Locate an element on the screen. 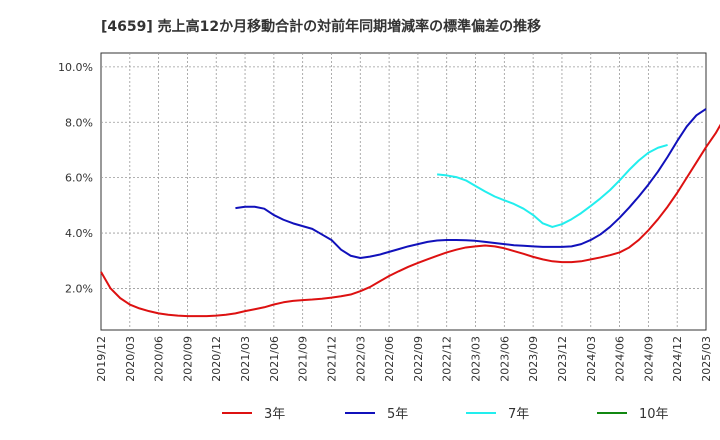 This screenshot has height=440, width=720. chart-title: [4659] 売上高12か月移動合計の対前年同期増減率の標準偏差の推移 is located at coordinates (321, 26).